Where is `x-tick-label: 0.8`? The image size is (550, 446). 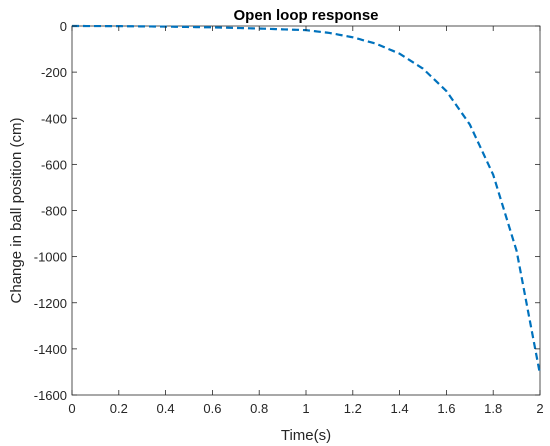
x-tick-label: 0.8 is located at coordinates (259, 408).